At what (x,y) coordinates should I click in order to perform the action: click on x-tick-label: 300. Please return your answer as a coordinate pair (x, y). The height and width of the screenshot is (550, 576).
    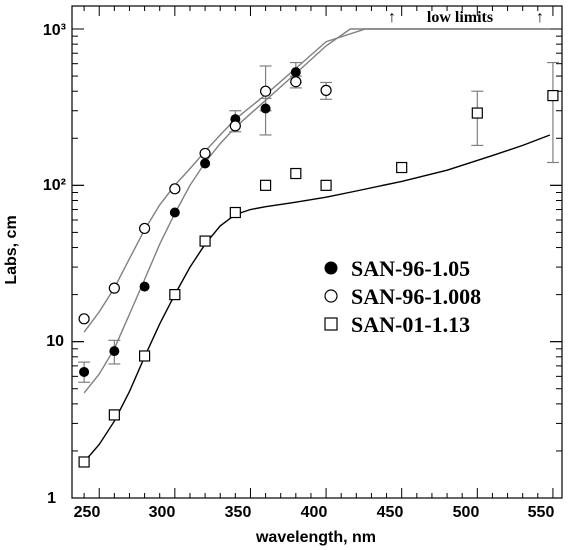
    Looking at the image, I should click on (162, 512).